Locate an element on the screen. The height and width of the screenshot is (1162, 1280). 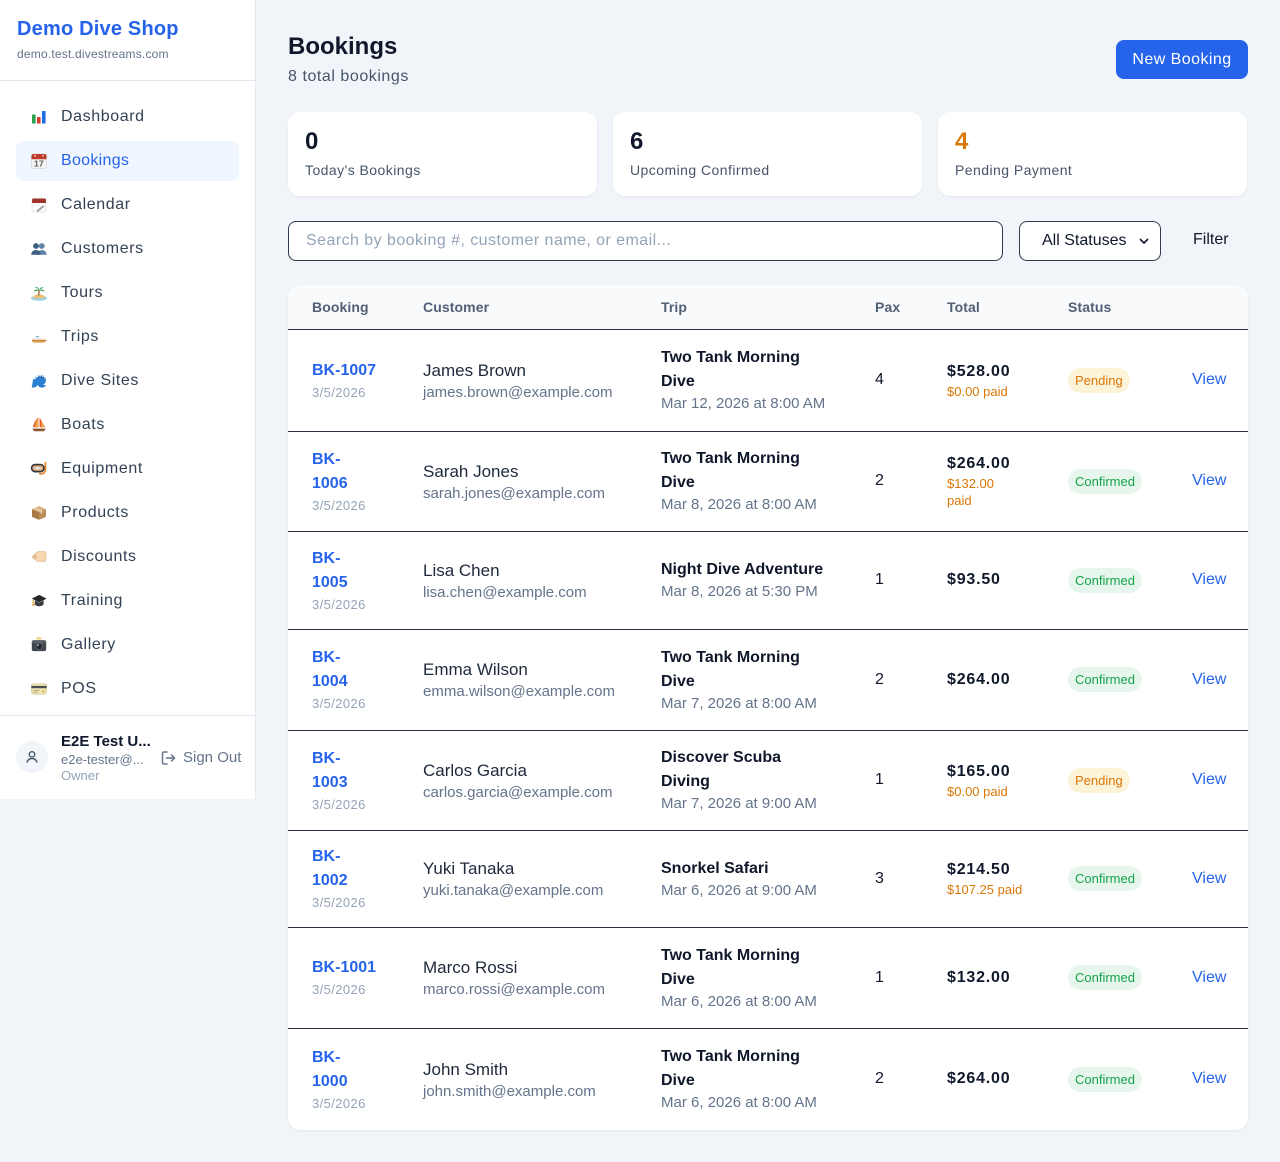
svg-text: 17 is located at coordinates (39, 164).